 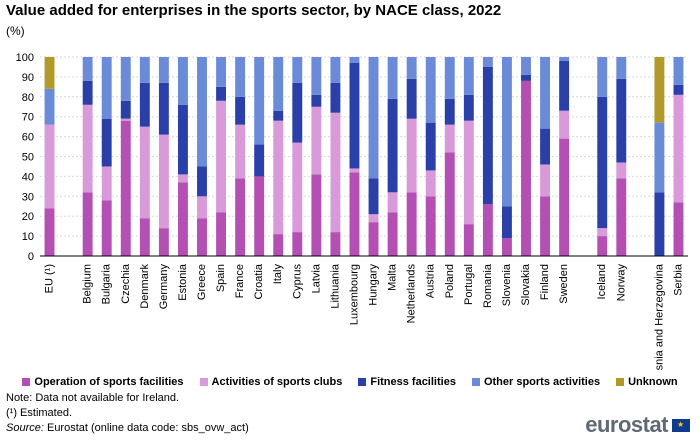 I want to click on x-tick-label: Estonia, so click(x=183, y=282).